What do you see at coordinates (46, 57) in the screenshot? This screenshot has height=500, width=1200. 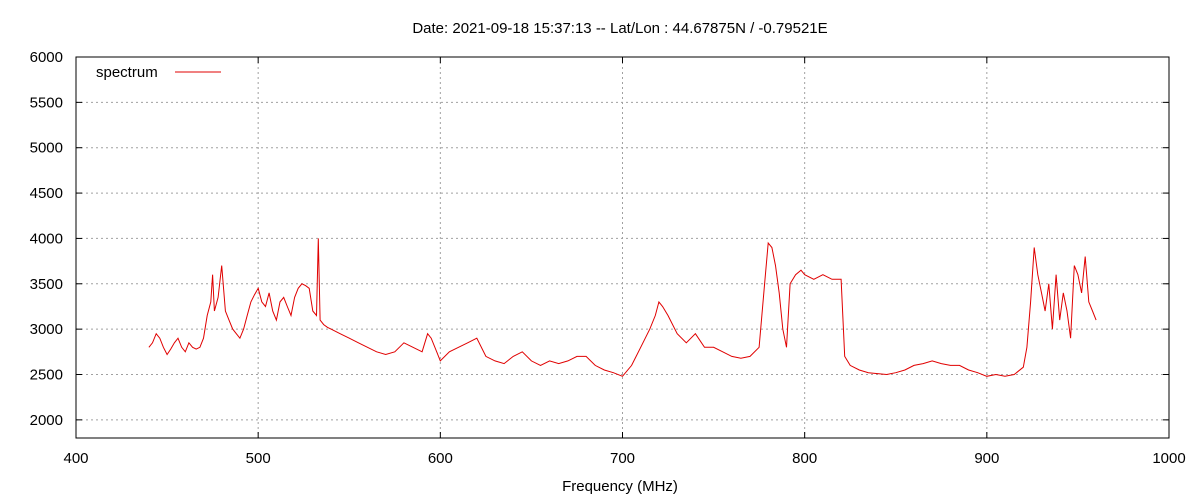 I see `tick-label-y-6000: 6000` at bounding box center [46, 57].